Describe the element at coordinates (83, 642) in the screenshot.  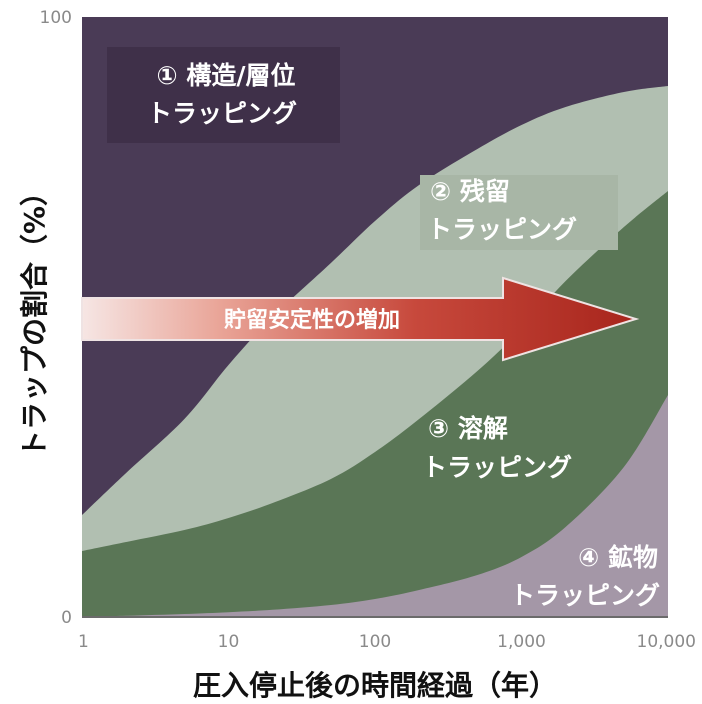
I see `x-tick-label: 1` at that location.